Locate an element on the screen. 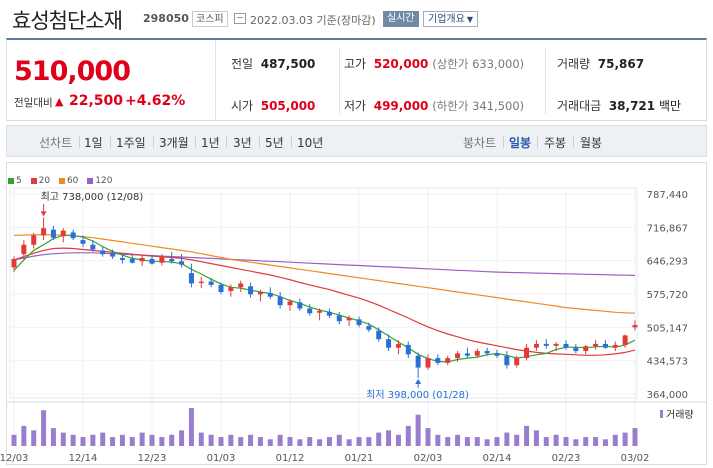 The height and width of the screenshot is (468, 713). amount-unit: 백만 is located at coordinates (670, 106).